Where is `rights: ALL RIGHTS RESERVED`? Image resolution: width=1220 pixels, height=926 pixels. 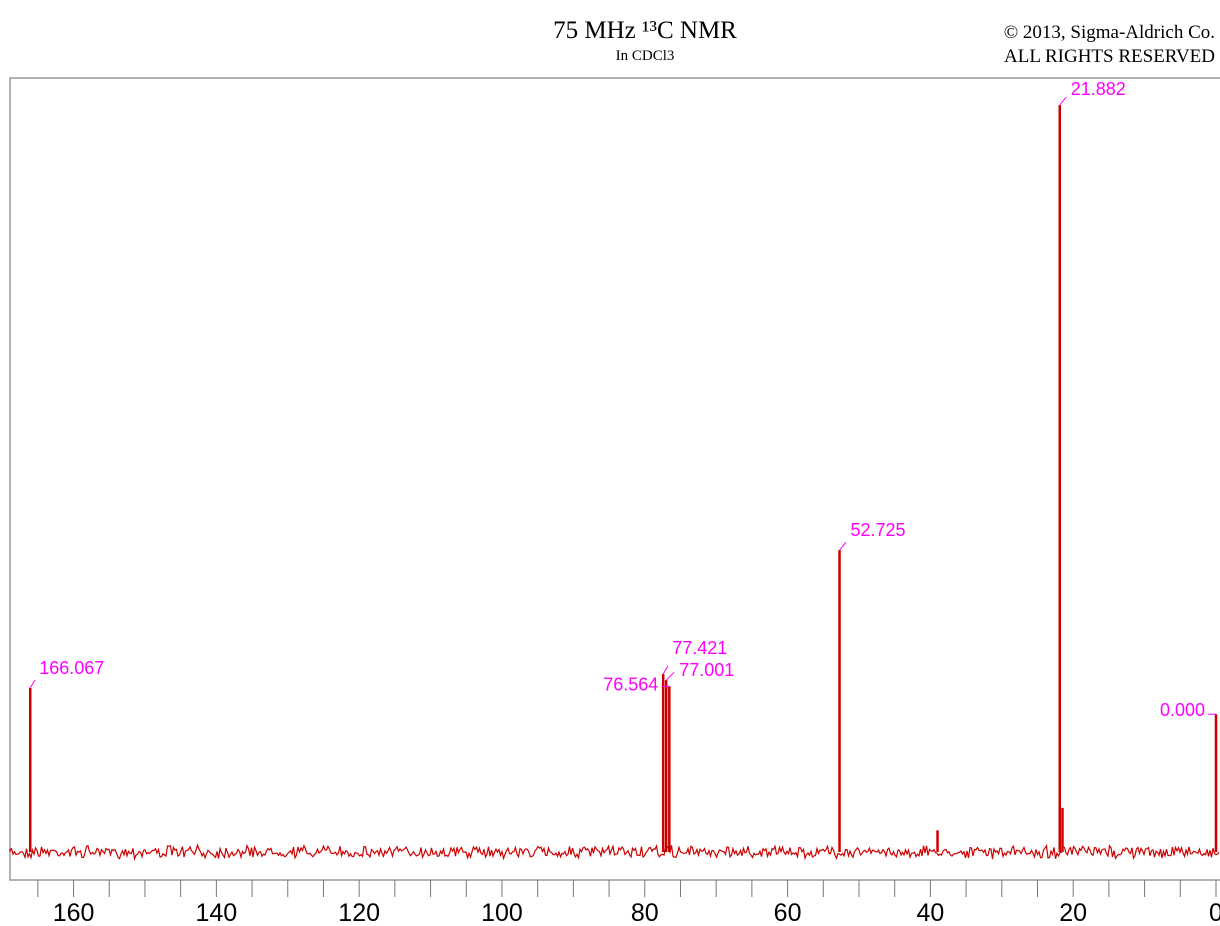
rights: ALL RIGHTS RESERVED is located at coordinates (1109, 56).